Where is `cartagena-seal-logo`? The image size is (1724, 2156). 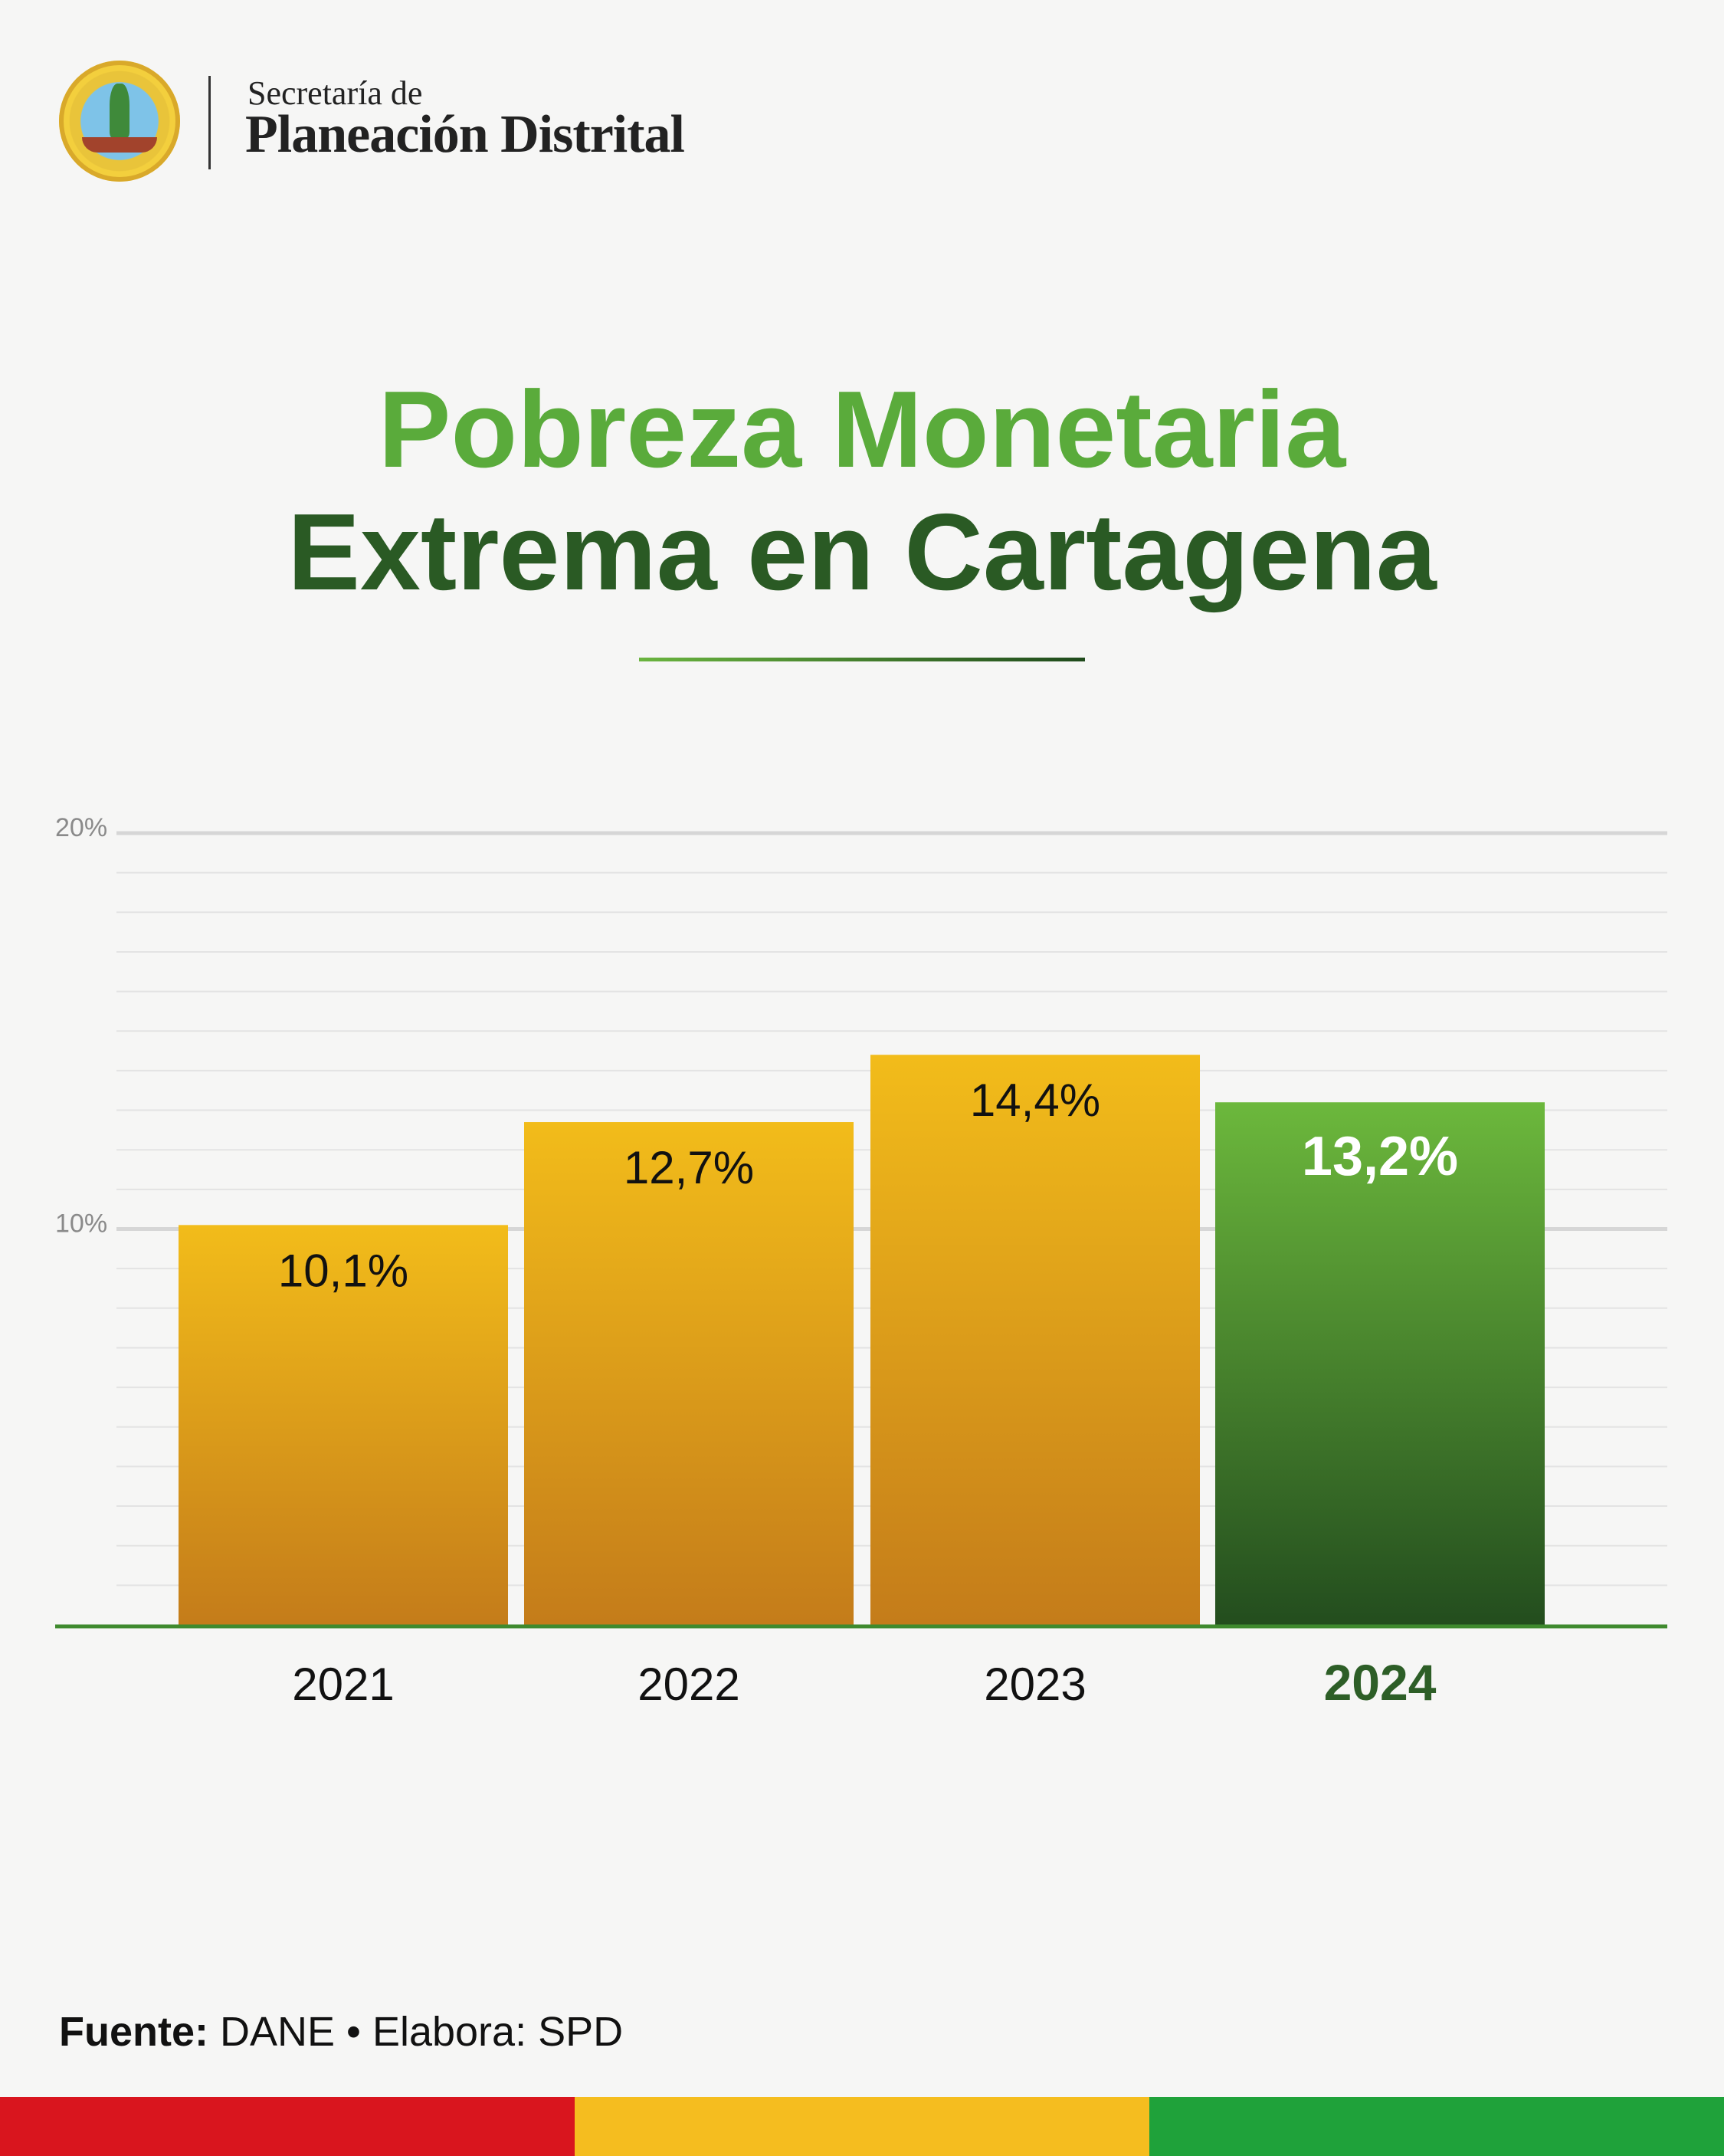 cartagena-seal-logo is located at coordinates (120, 121).